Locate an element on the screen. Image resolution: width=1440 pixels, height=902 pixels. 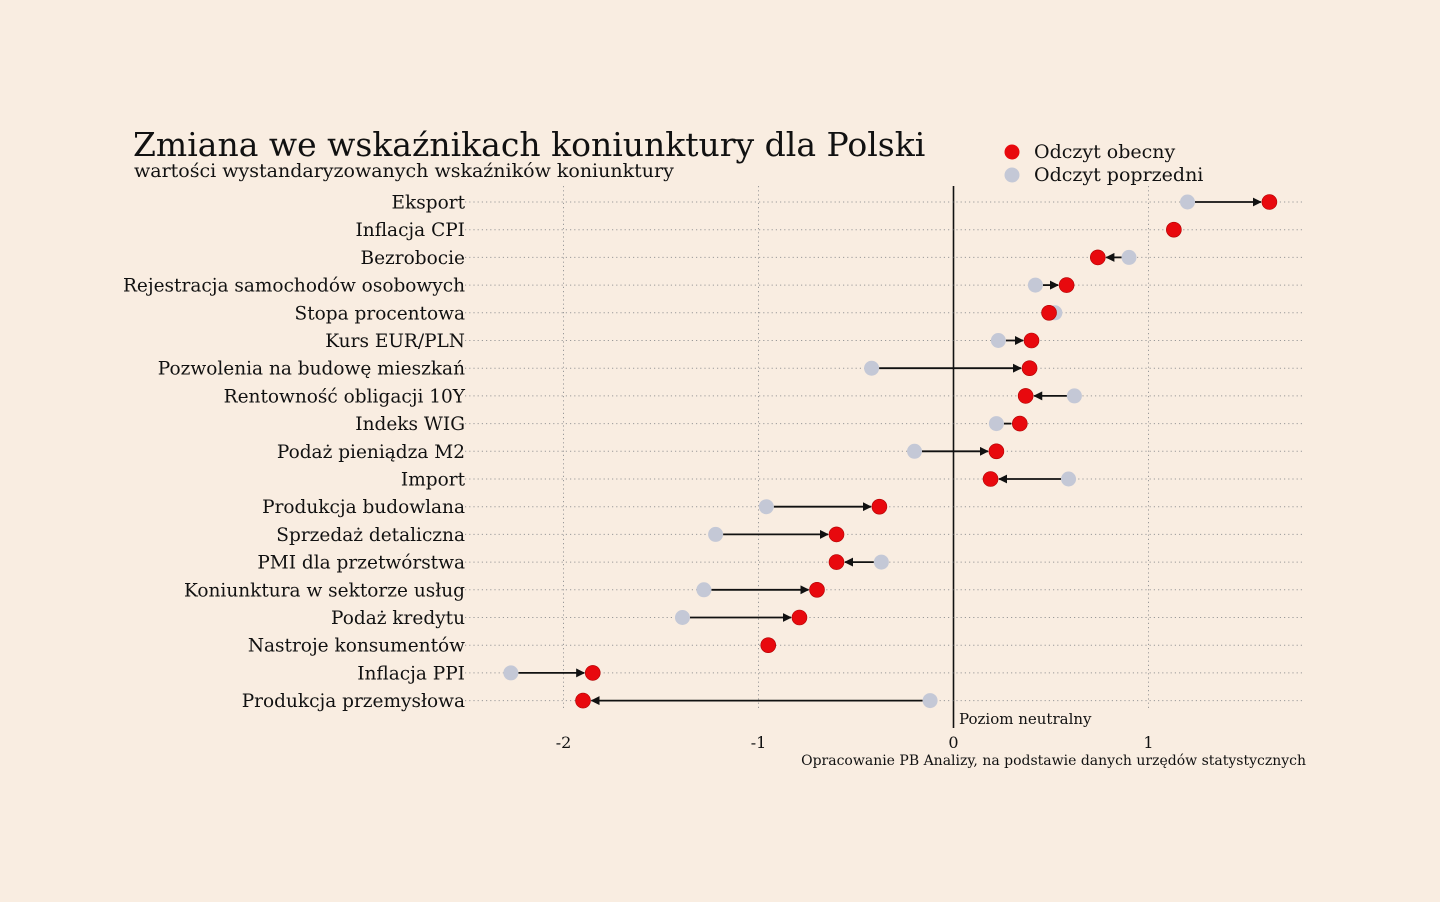
category-label: Inflacja PPI is located at coordinates (411, 673).